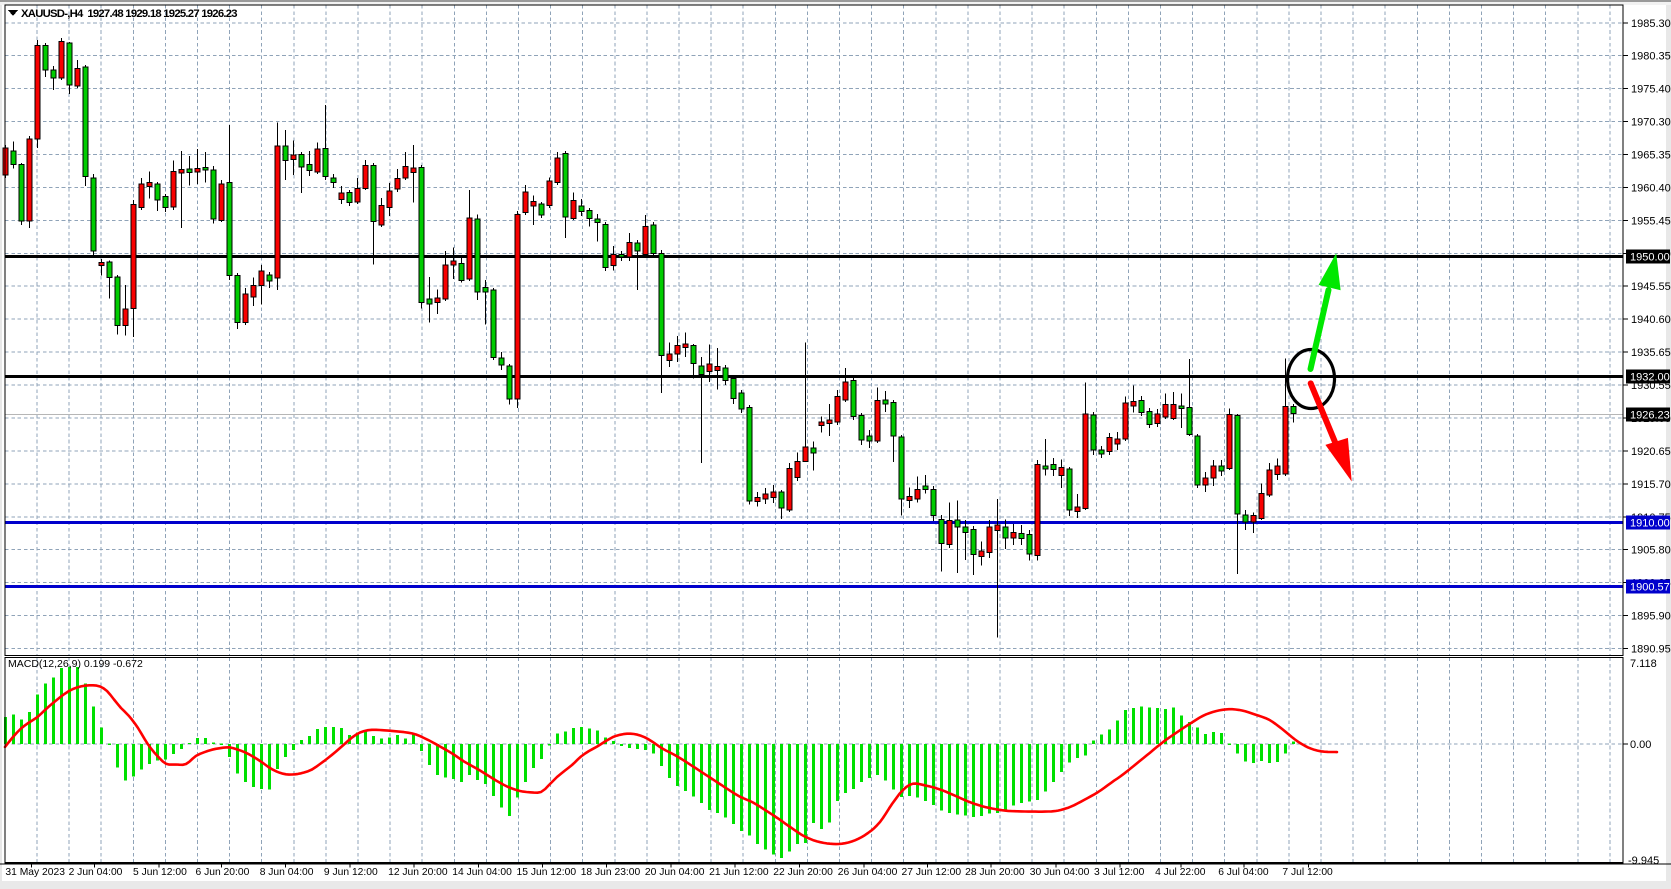 The height and width of the screenshot is (889, 1671). Describe the element at coordinates (1651, 617) in the screenshot. I see `svg-text: 1895.90` at that location.